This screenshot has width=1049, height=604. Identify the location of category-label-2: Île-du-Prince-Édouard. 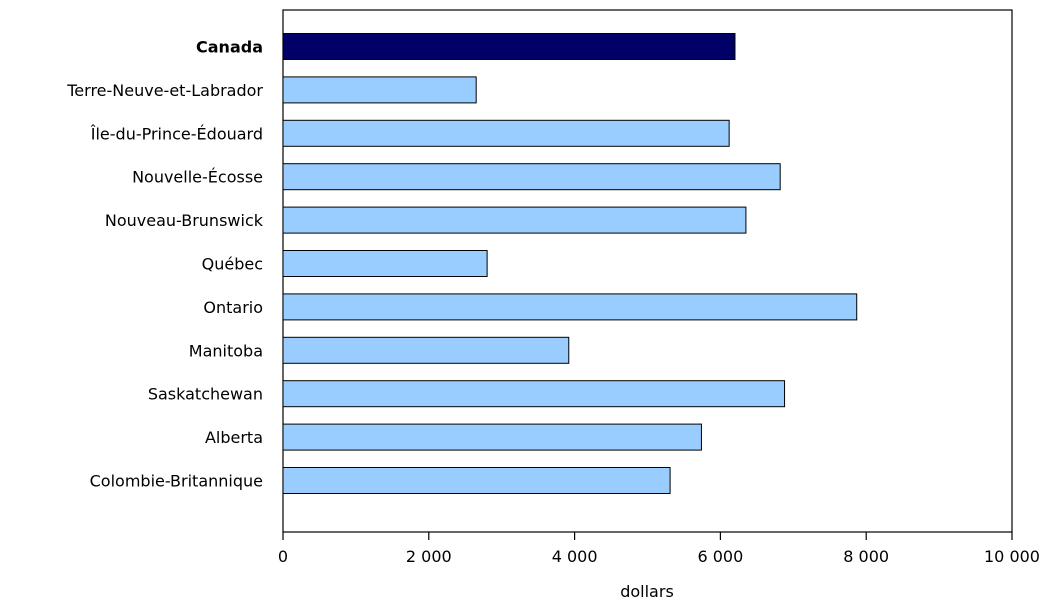
(176, 133).